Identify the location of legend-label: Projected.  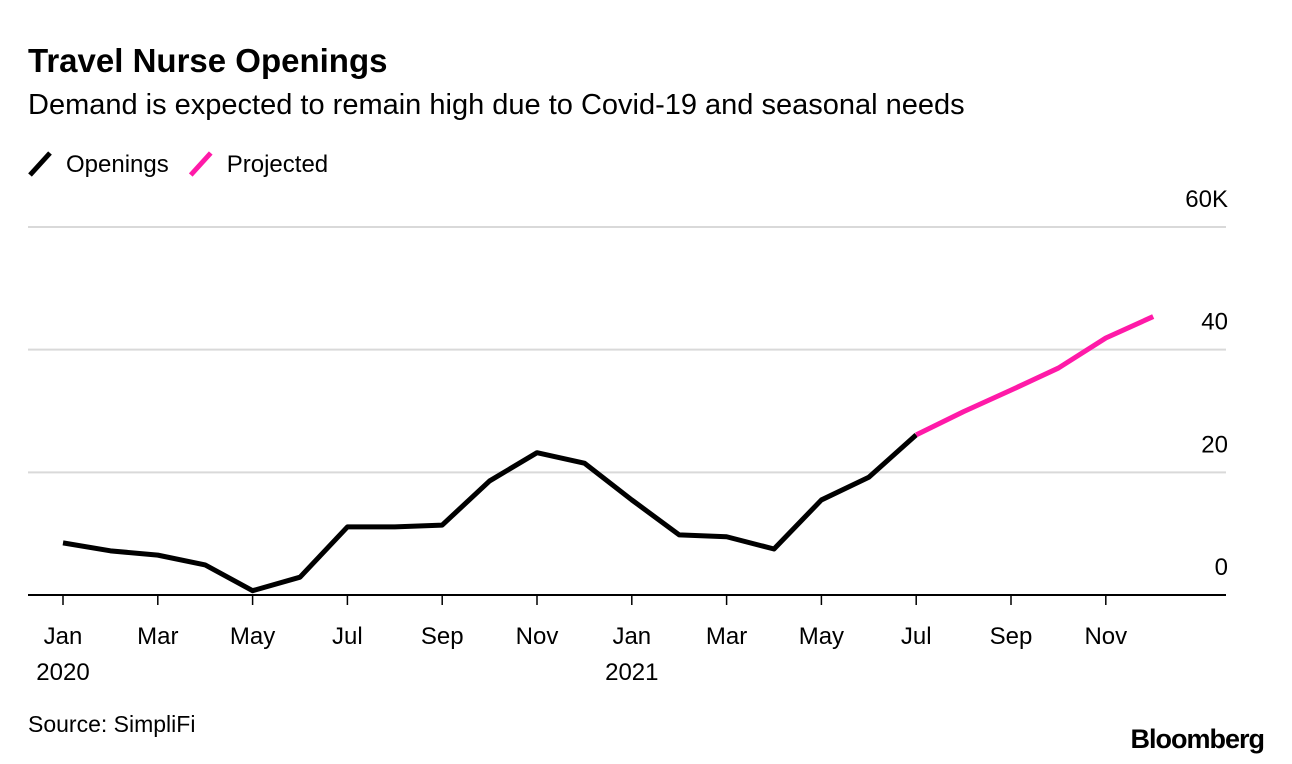
(277, 164).